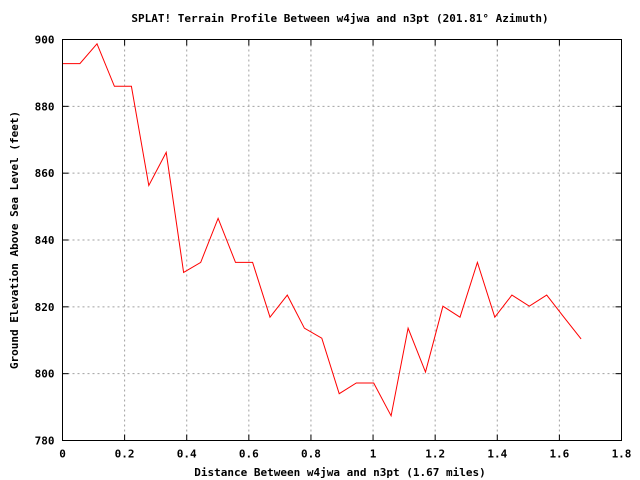 The width and height of the screenshot is (640, 480). Describe the element at coordinates (435, 454) in the screenshot. I see `x-tick-label: 1.2` at that location.